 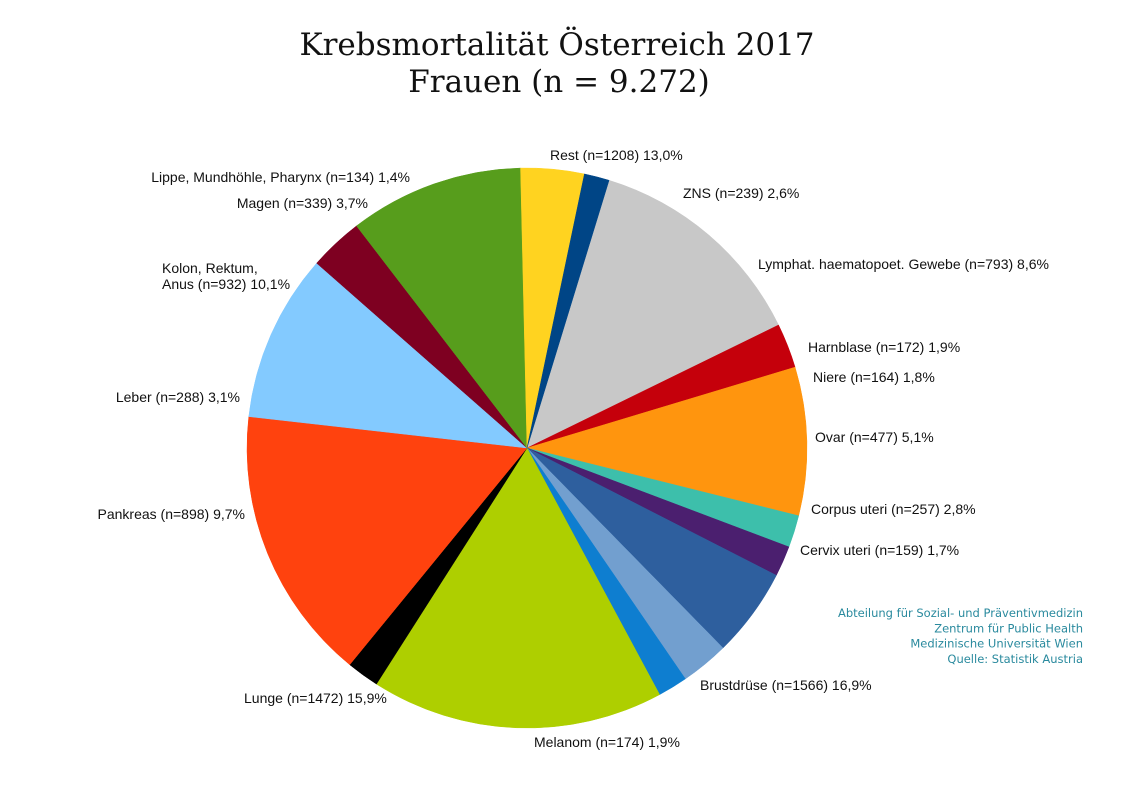 I want to click on source-line: Quelle: Statistik Austria, so click(x=1015, y=659).